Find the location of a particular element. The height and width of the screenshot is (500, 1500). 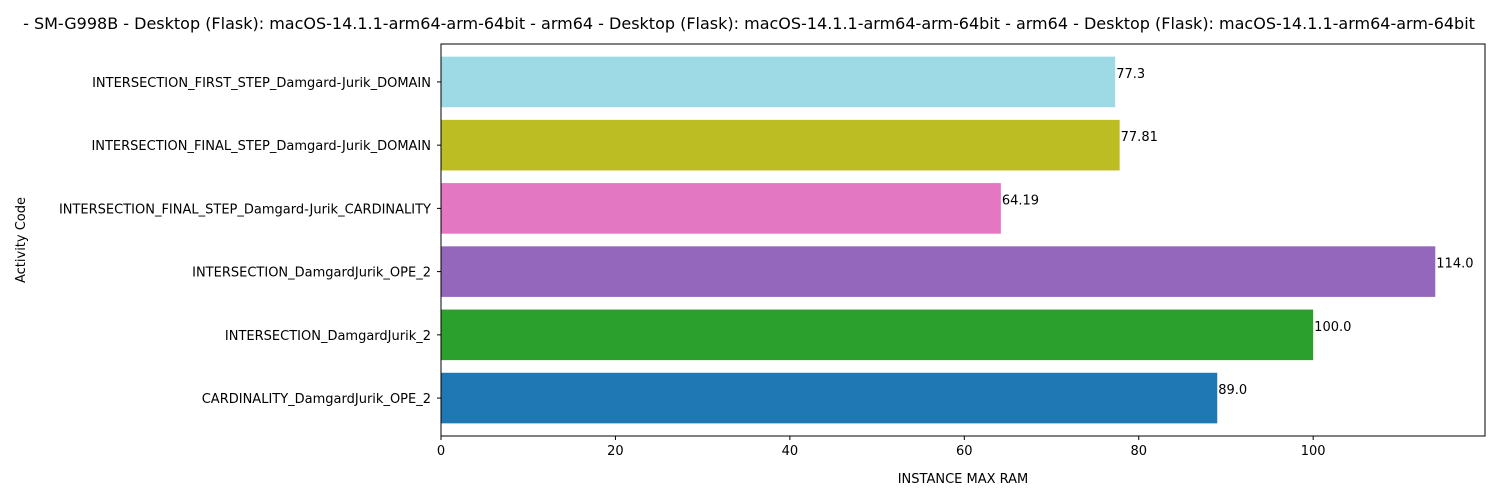

x-tick-label: 80 is located at coordinates (1138, 451).